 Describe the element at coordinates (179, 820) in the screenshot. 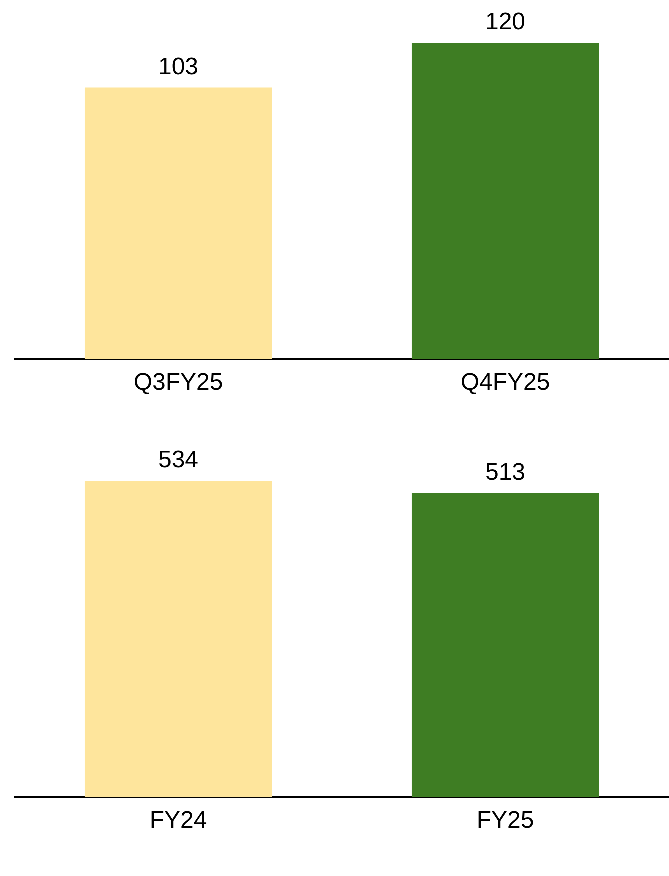

I see `x-tick-label: FY24` at that location.